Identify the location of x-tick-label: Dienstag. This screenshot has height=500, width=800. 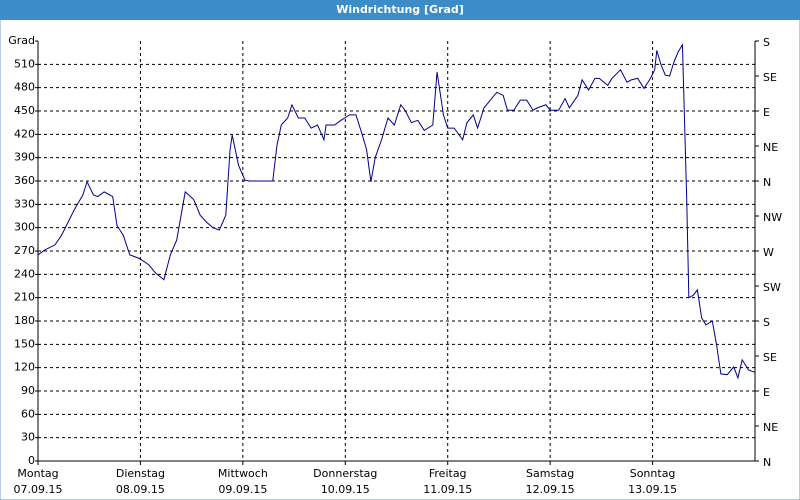
(140, 473).